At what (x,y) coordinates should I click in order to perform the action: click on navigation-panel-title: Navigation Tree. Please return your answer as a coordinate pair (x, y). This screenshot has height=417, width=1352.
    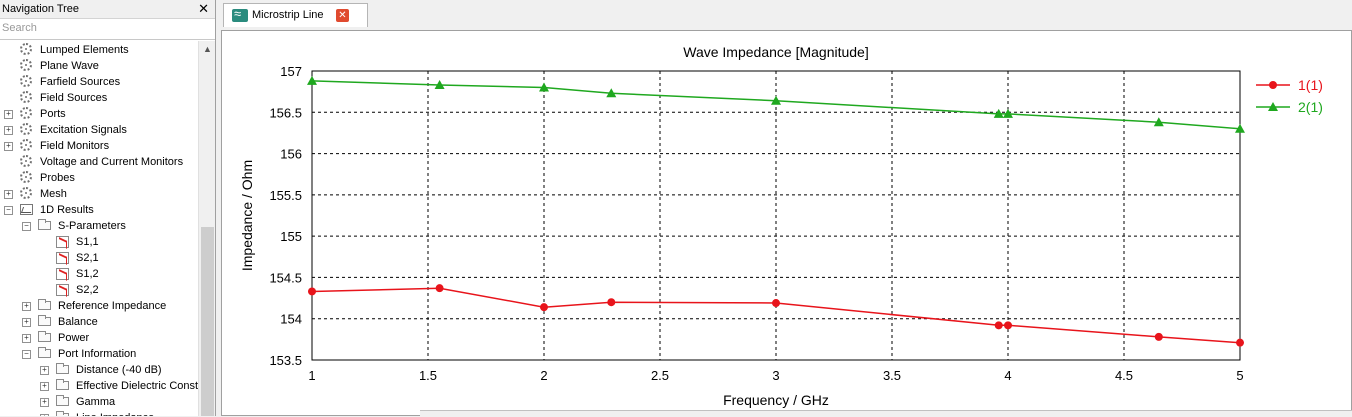
    Looking at the image, I should click on (41, 9).